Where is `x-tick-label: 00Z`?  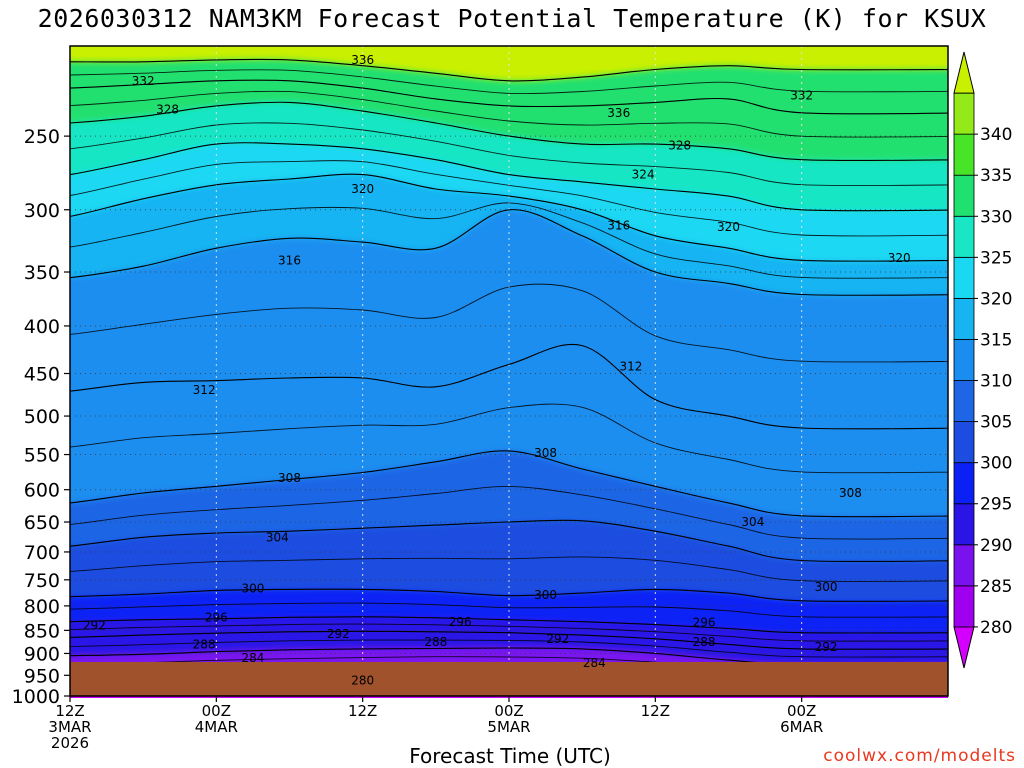
x-tick-label: 00Z is located at coordinates (508, 711).